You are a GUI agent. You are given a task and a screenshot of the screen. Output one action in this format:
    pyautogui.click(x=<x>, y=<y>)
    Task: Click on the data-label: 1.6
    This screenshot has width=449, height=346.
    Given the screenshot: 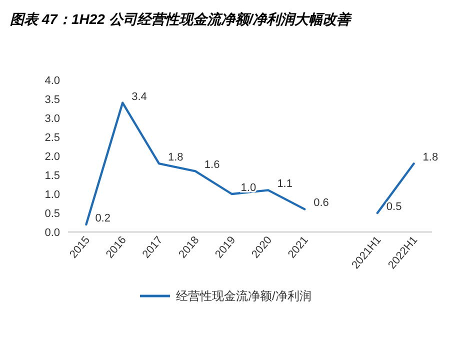 What is the action you would take?
    pyautogui.click(x=212, y=165)
    